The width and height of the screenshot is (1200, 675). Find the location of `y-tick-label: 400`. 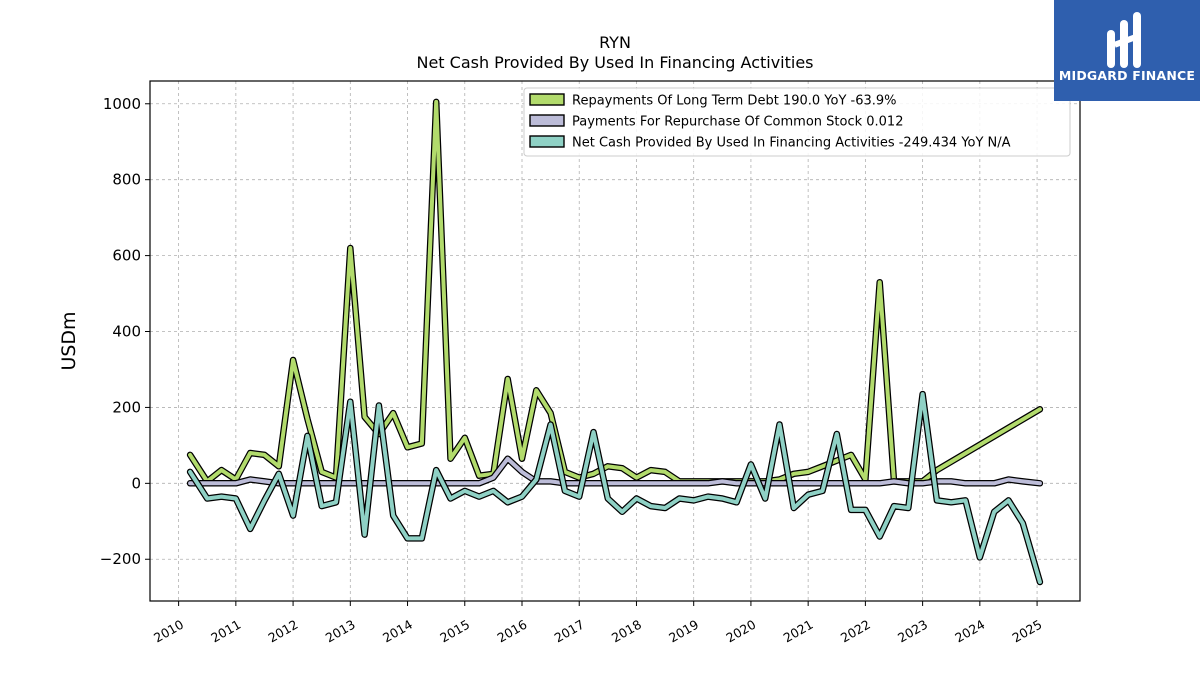

y-tick-label: 400 is located at coordinates (126, 332).